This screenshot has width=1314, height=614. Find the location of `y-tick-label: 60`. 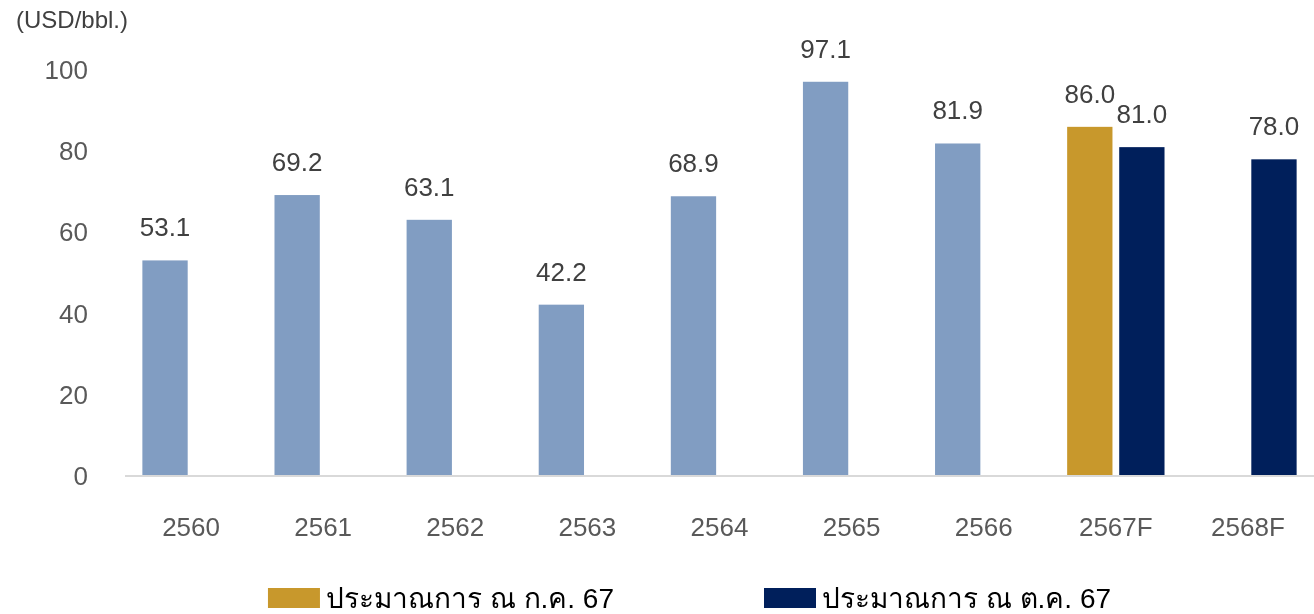

y-tick-label: 60 is located at coordinates (73, 232).